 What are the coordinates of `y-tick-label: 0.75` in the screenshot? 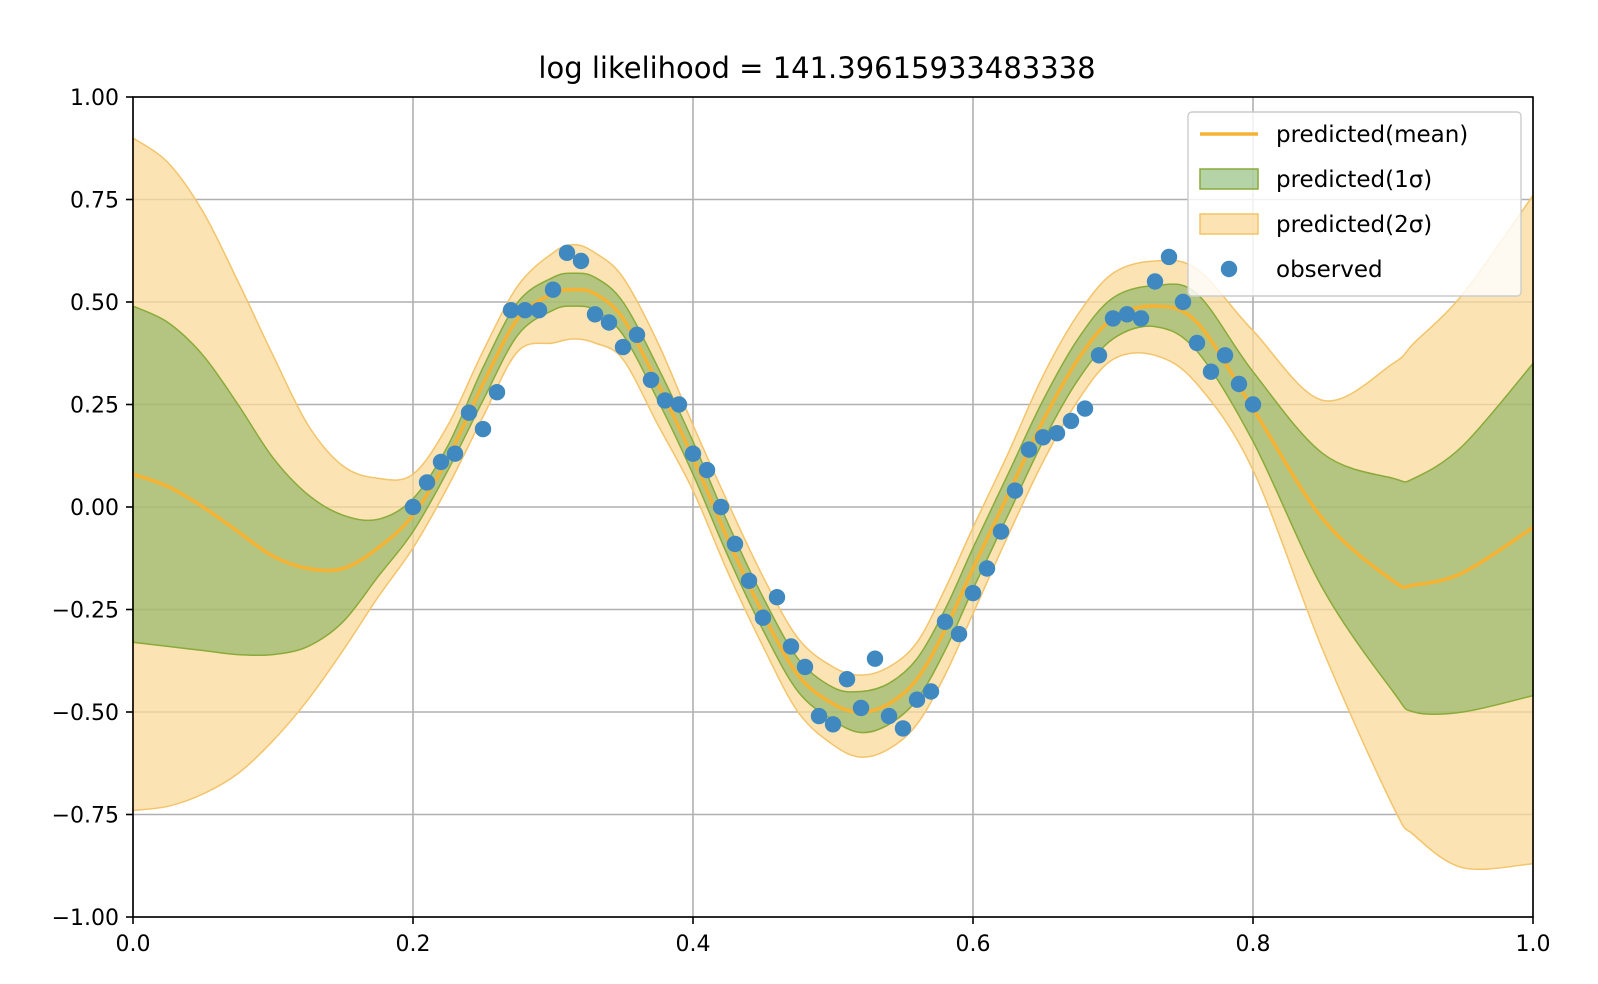 It's located at (94, 201).